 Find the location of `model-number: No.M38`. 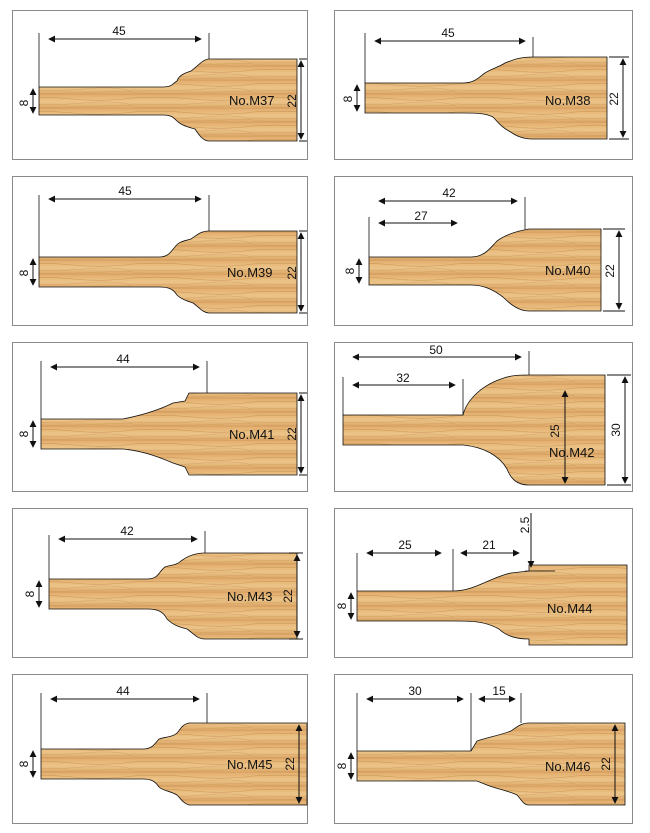

model-number: No.M38 is located at coordinates (568, 100).